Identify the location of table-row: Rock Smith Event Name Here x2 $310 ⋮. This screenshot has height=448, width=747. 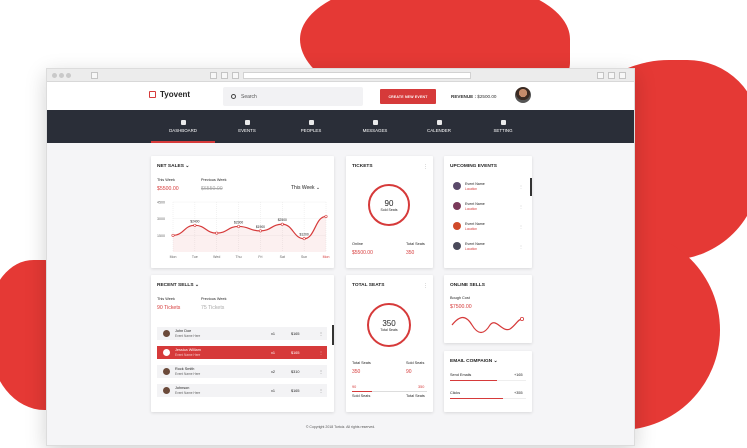
(242, 371).